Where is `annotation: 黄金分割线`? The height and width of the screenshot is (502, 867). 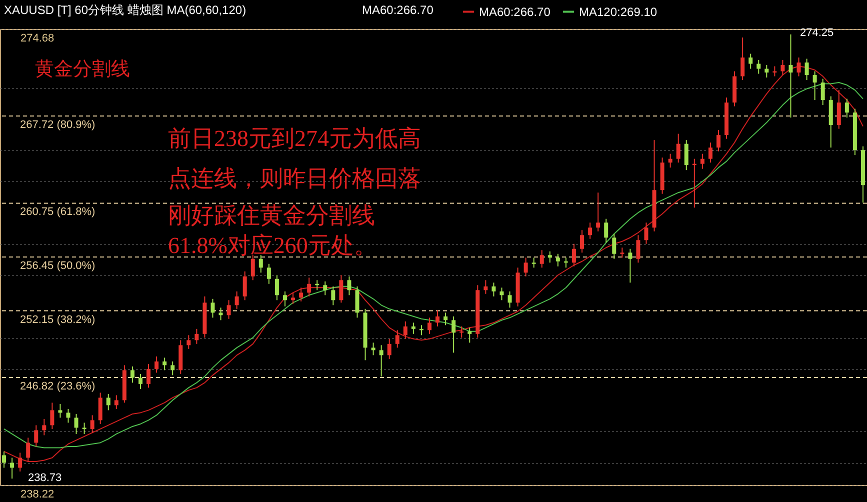
annotation: 黄金分割线 is located at coordinates (82, 69).